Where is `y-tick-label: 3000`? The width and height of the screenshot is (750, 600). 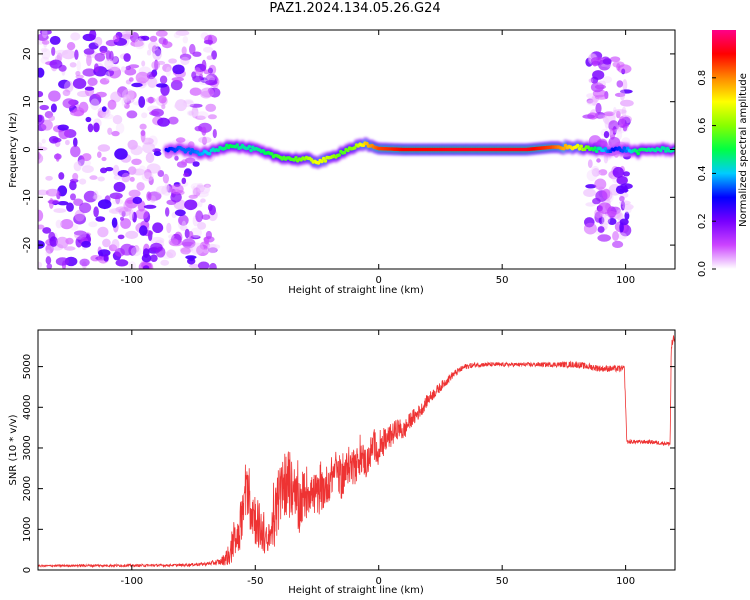 y-tick-label: 3000 is located at coordinates (27, 447).